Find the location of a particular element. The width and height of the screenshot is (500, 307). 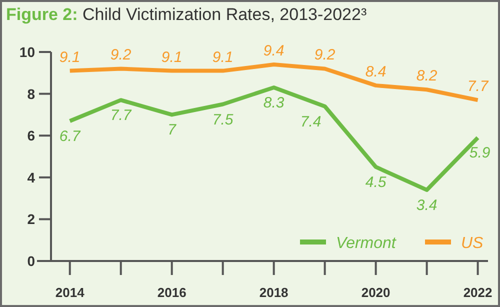

x-tick-label: 2016 is located at coordinates (171, 292).